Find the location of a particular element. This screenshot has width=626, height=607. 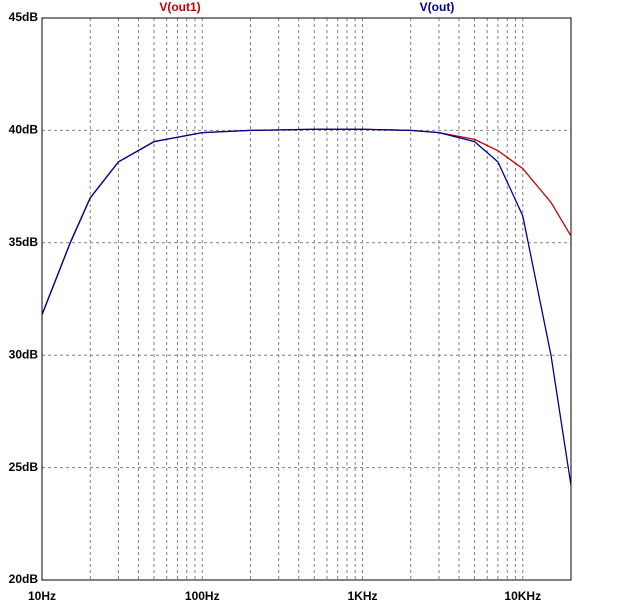

x-tick-label: 100Hz is located at coordinates (202, 596).